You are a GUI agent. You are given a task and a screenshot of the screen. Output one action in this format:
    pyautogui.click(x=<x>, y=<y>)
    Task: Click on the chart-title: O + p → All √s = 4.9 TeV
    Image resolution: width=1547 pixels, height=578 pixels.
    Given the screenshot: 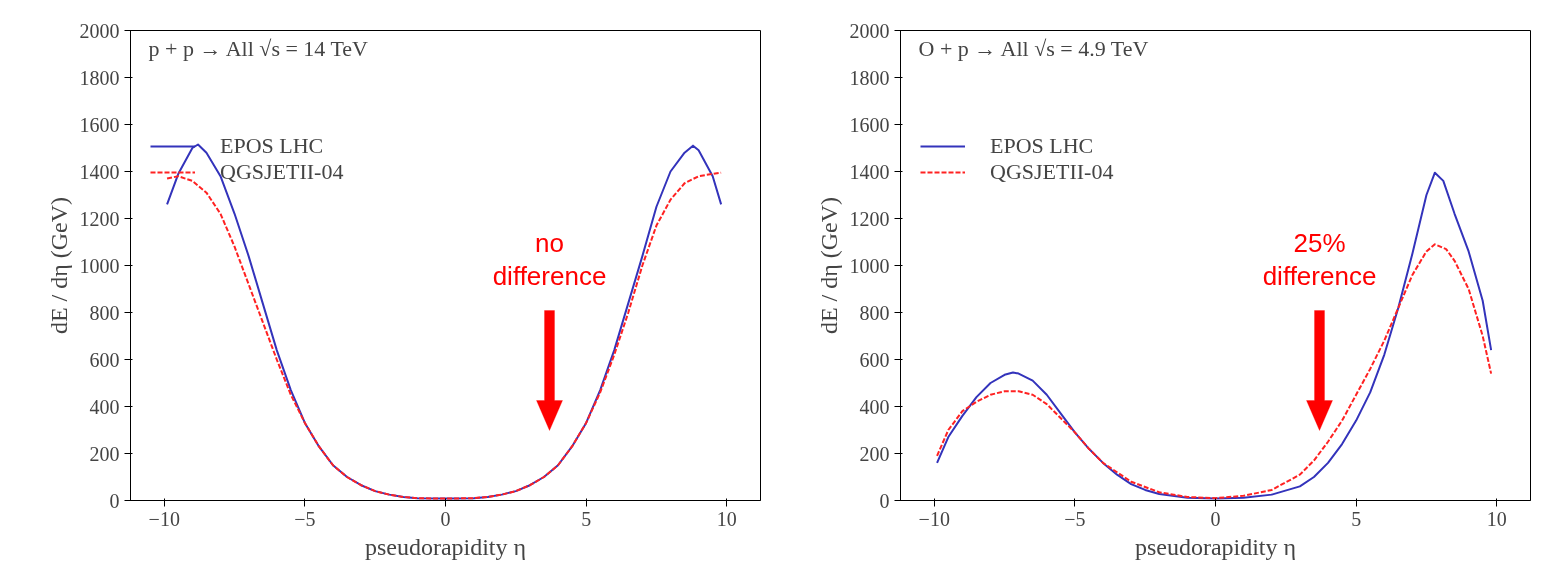 What is the action you would take?
    pyautogui.click(x=1033, y=48)
    